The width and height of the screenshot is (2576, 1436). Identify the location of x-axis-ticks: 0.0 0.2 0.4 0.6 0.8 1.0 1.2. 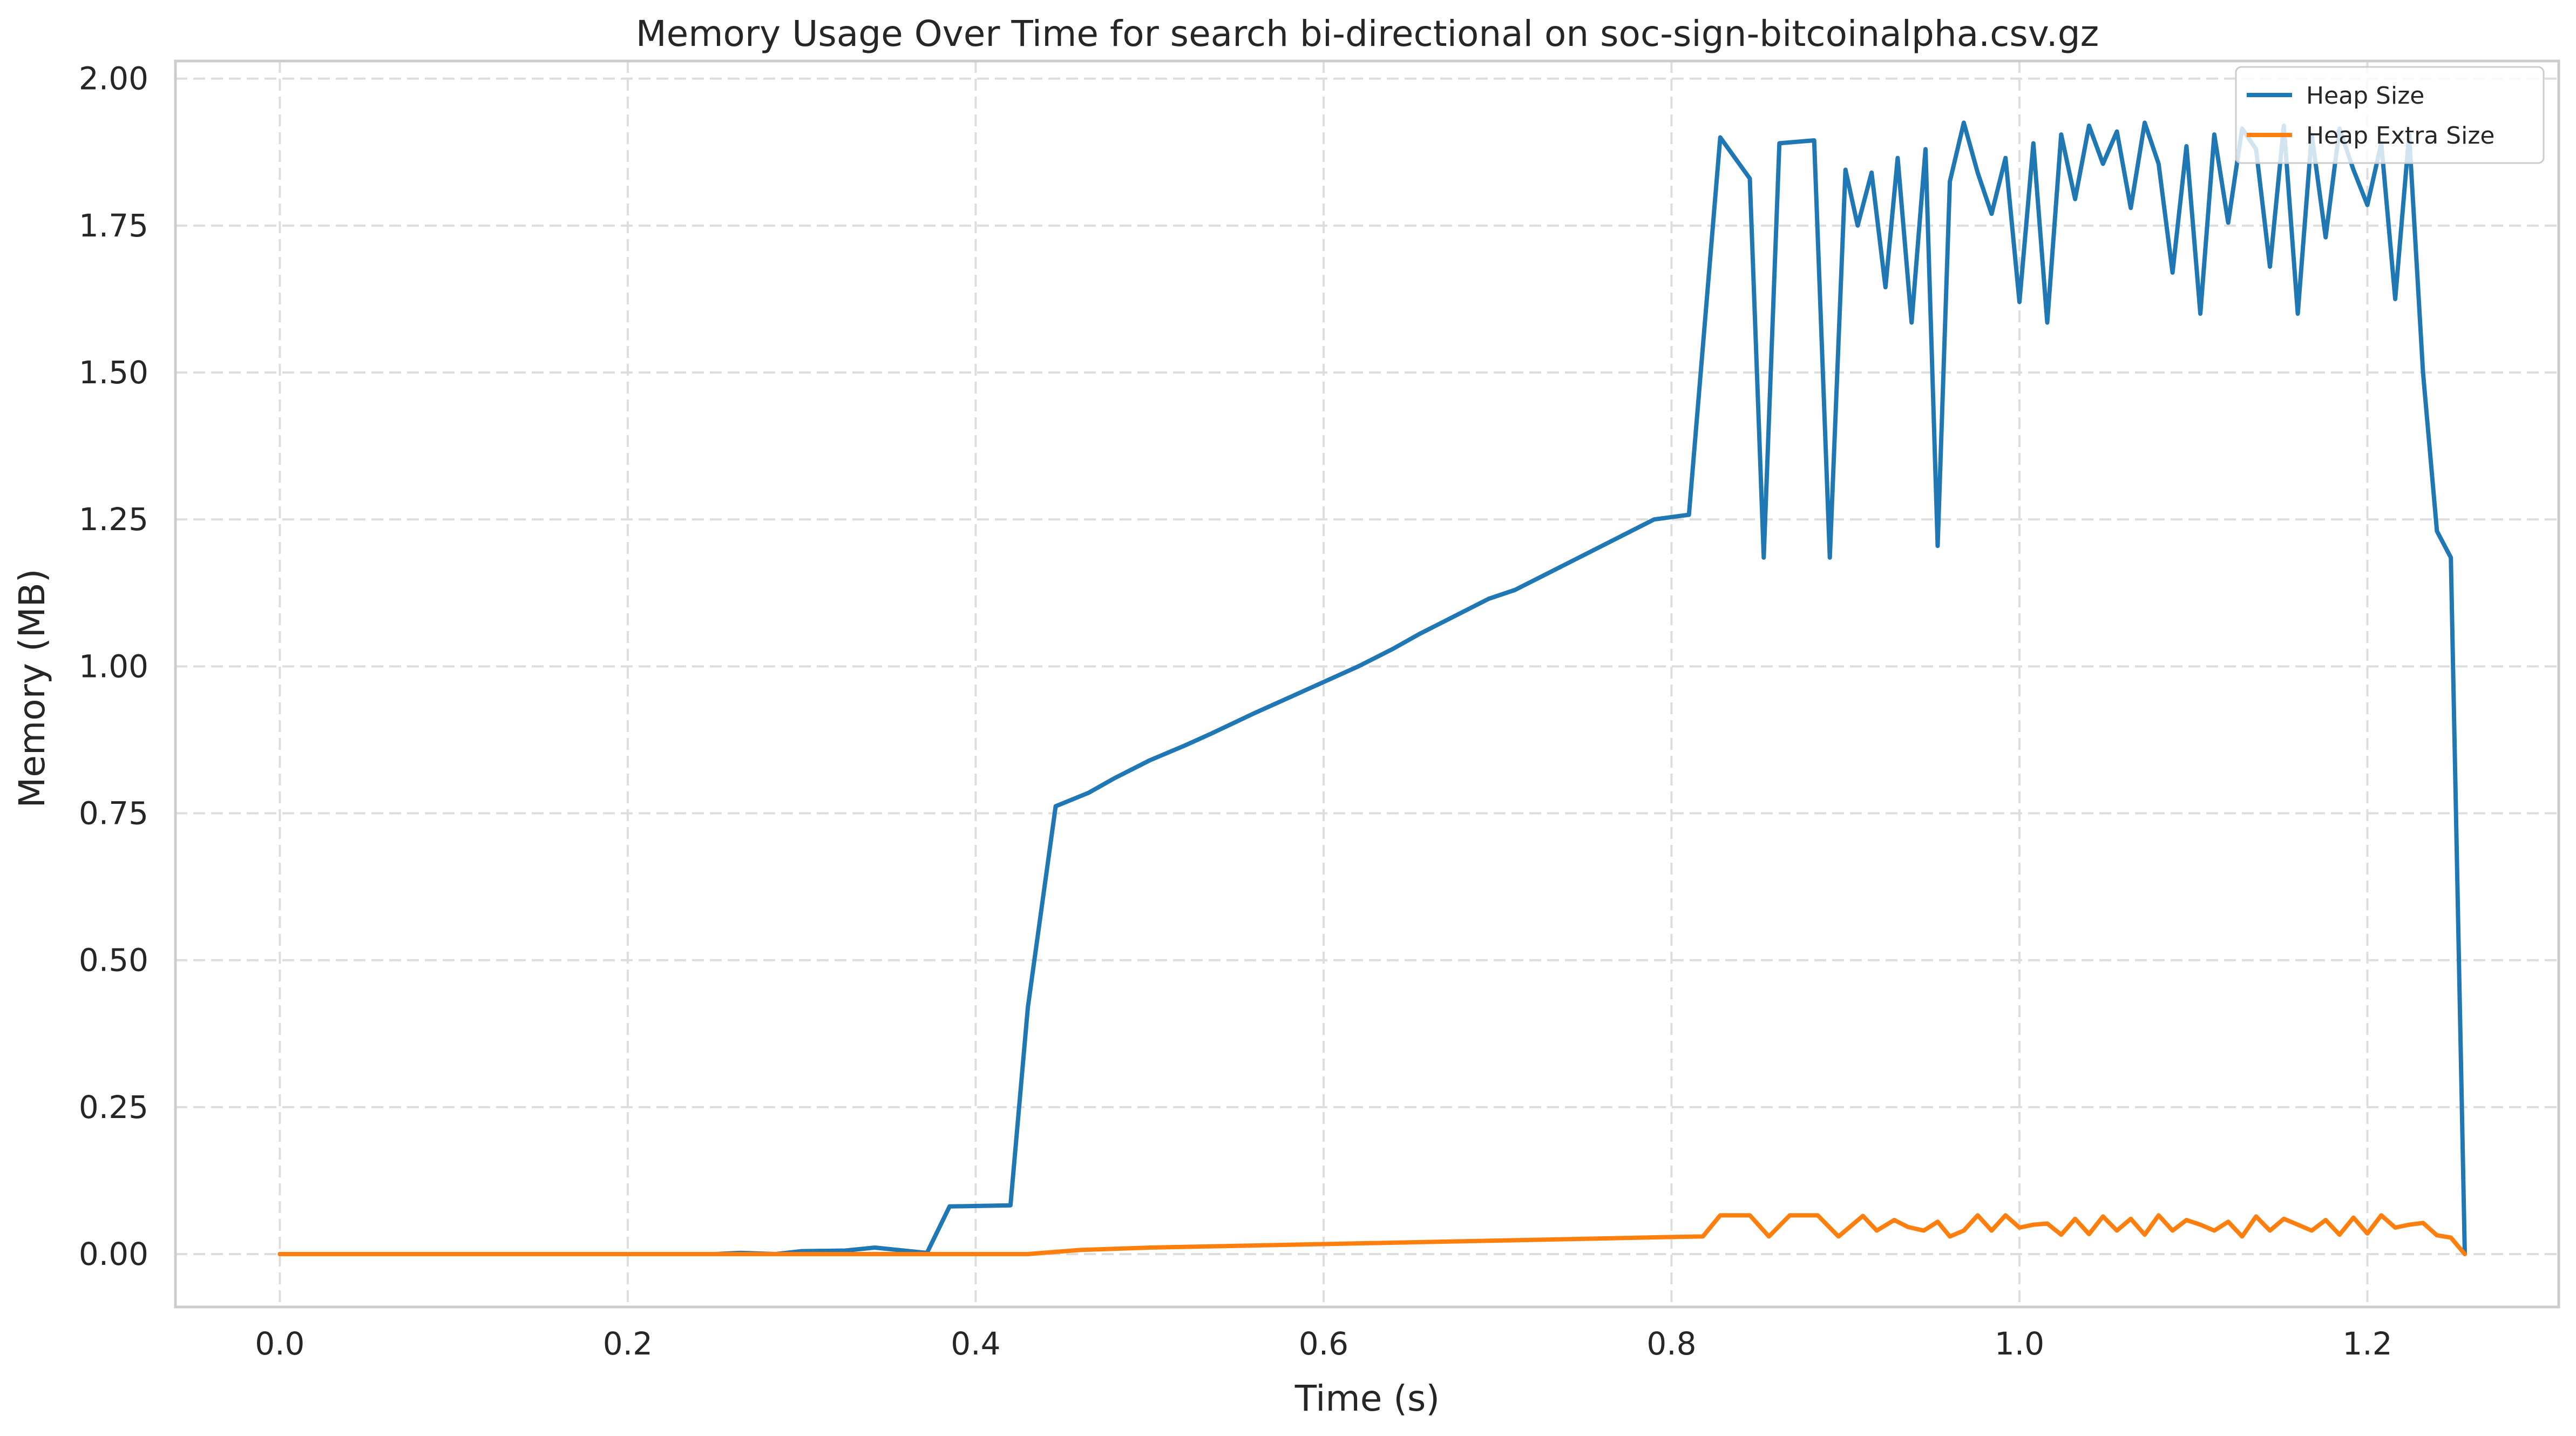
(1323, 1343).